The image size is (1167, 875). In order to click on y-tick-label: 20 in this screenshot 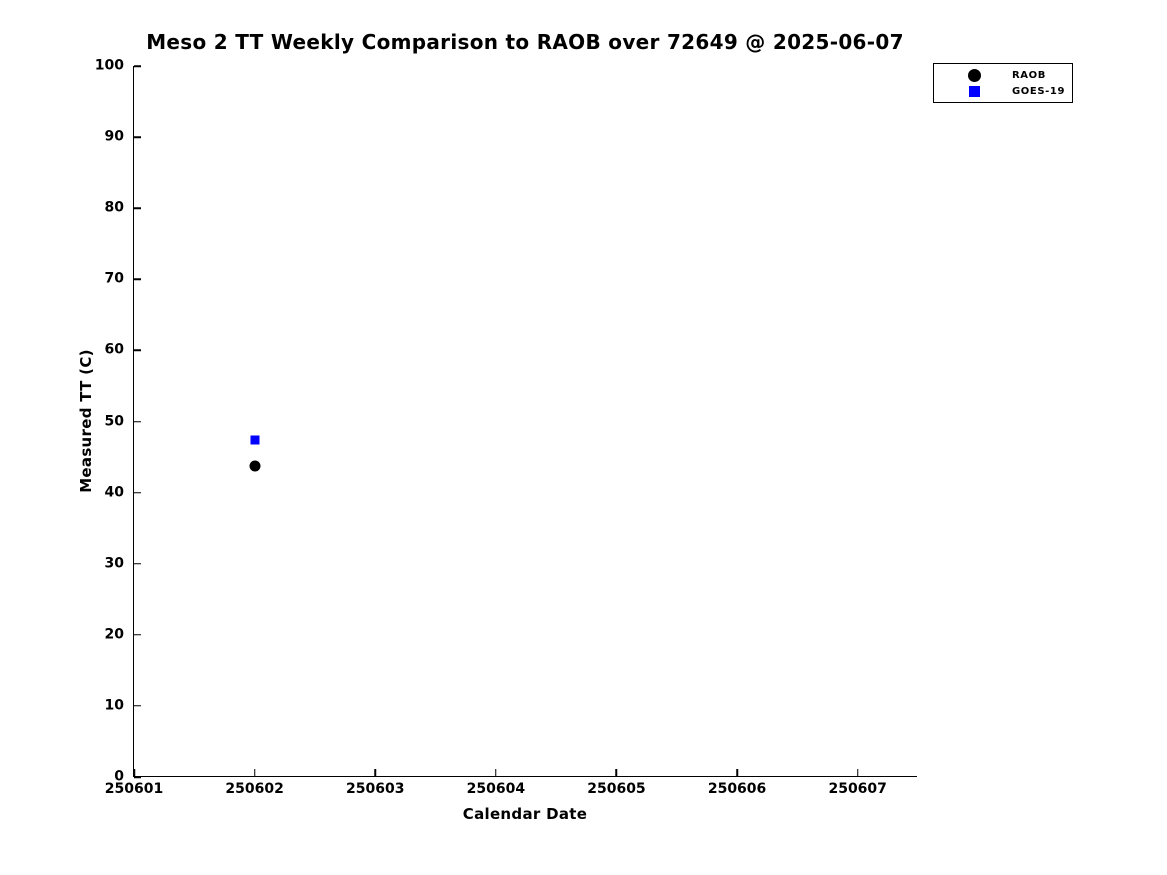, I will do `click(114, 634)`.